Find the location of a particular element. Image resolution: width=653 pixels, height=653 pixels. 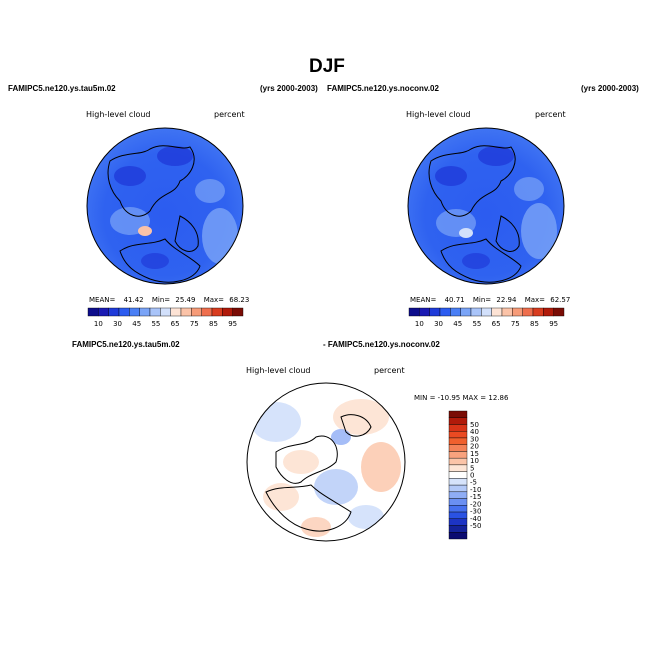

colorbar-tick-label: 15 is located at coordinates (474, 454).